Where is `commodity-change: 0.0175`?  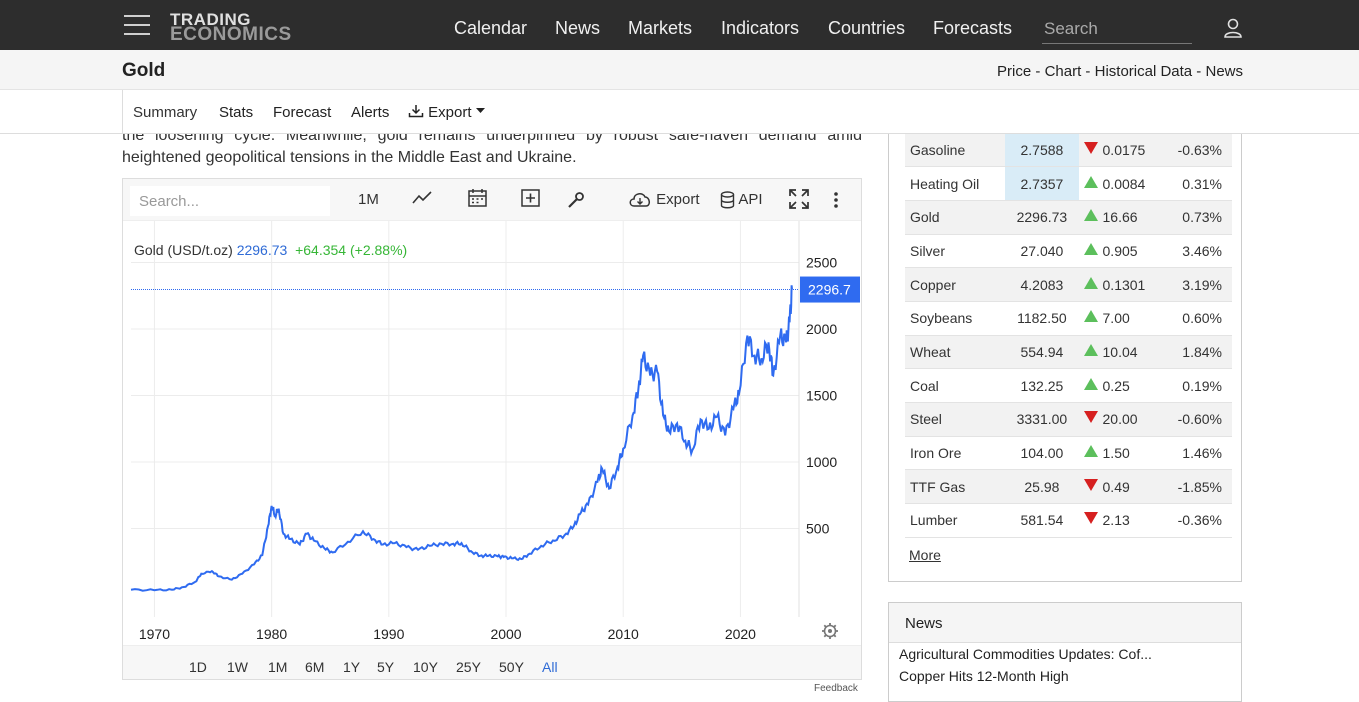
commodity-change: 0.0175 is located at coordinates (1122, 150).